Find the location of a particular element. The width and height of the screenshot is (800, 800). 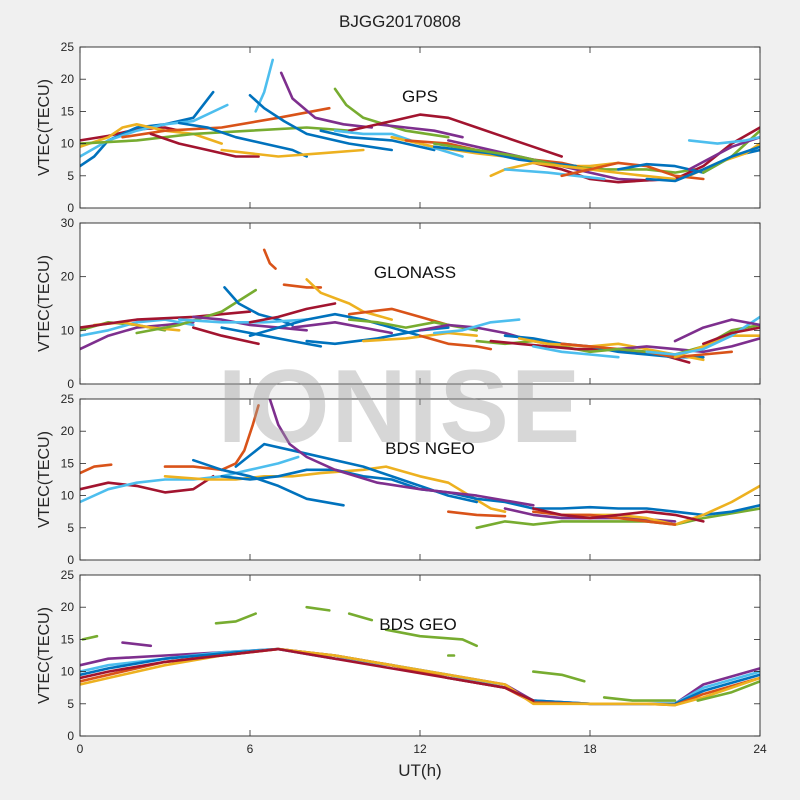

x-tick-label: 0 is located at coordinates (80, 749).